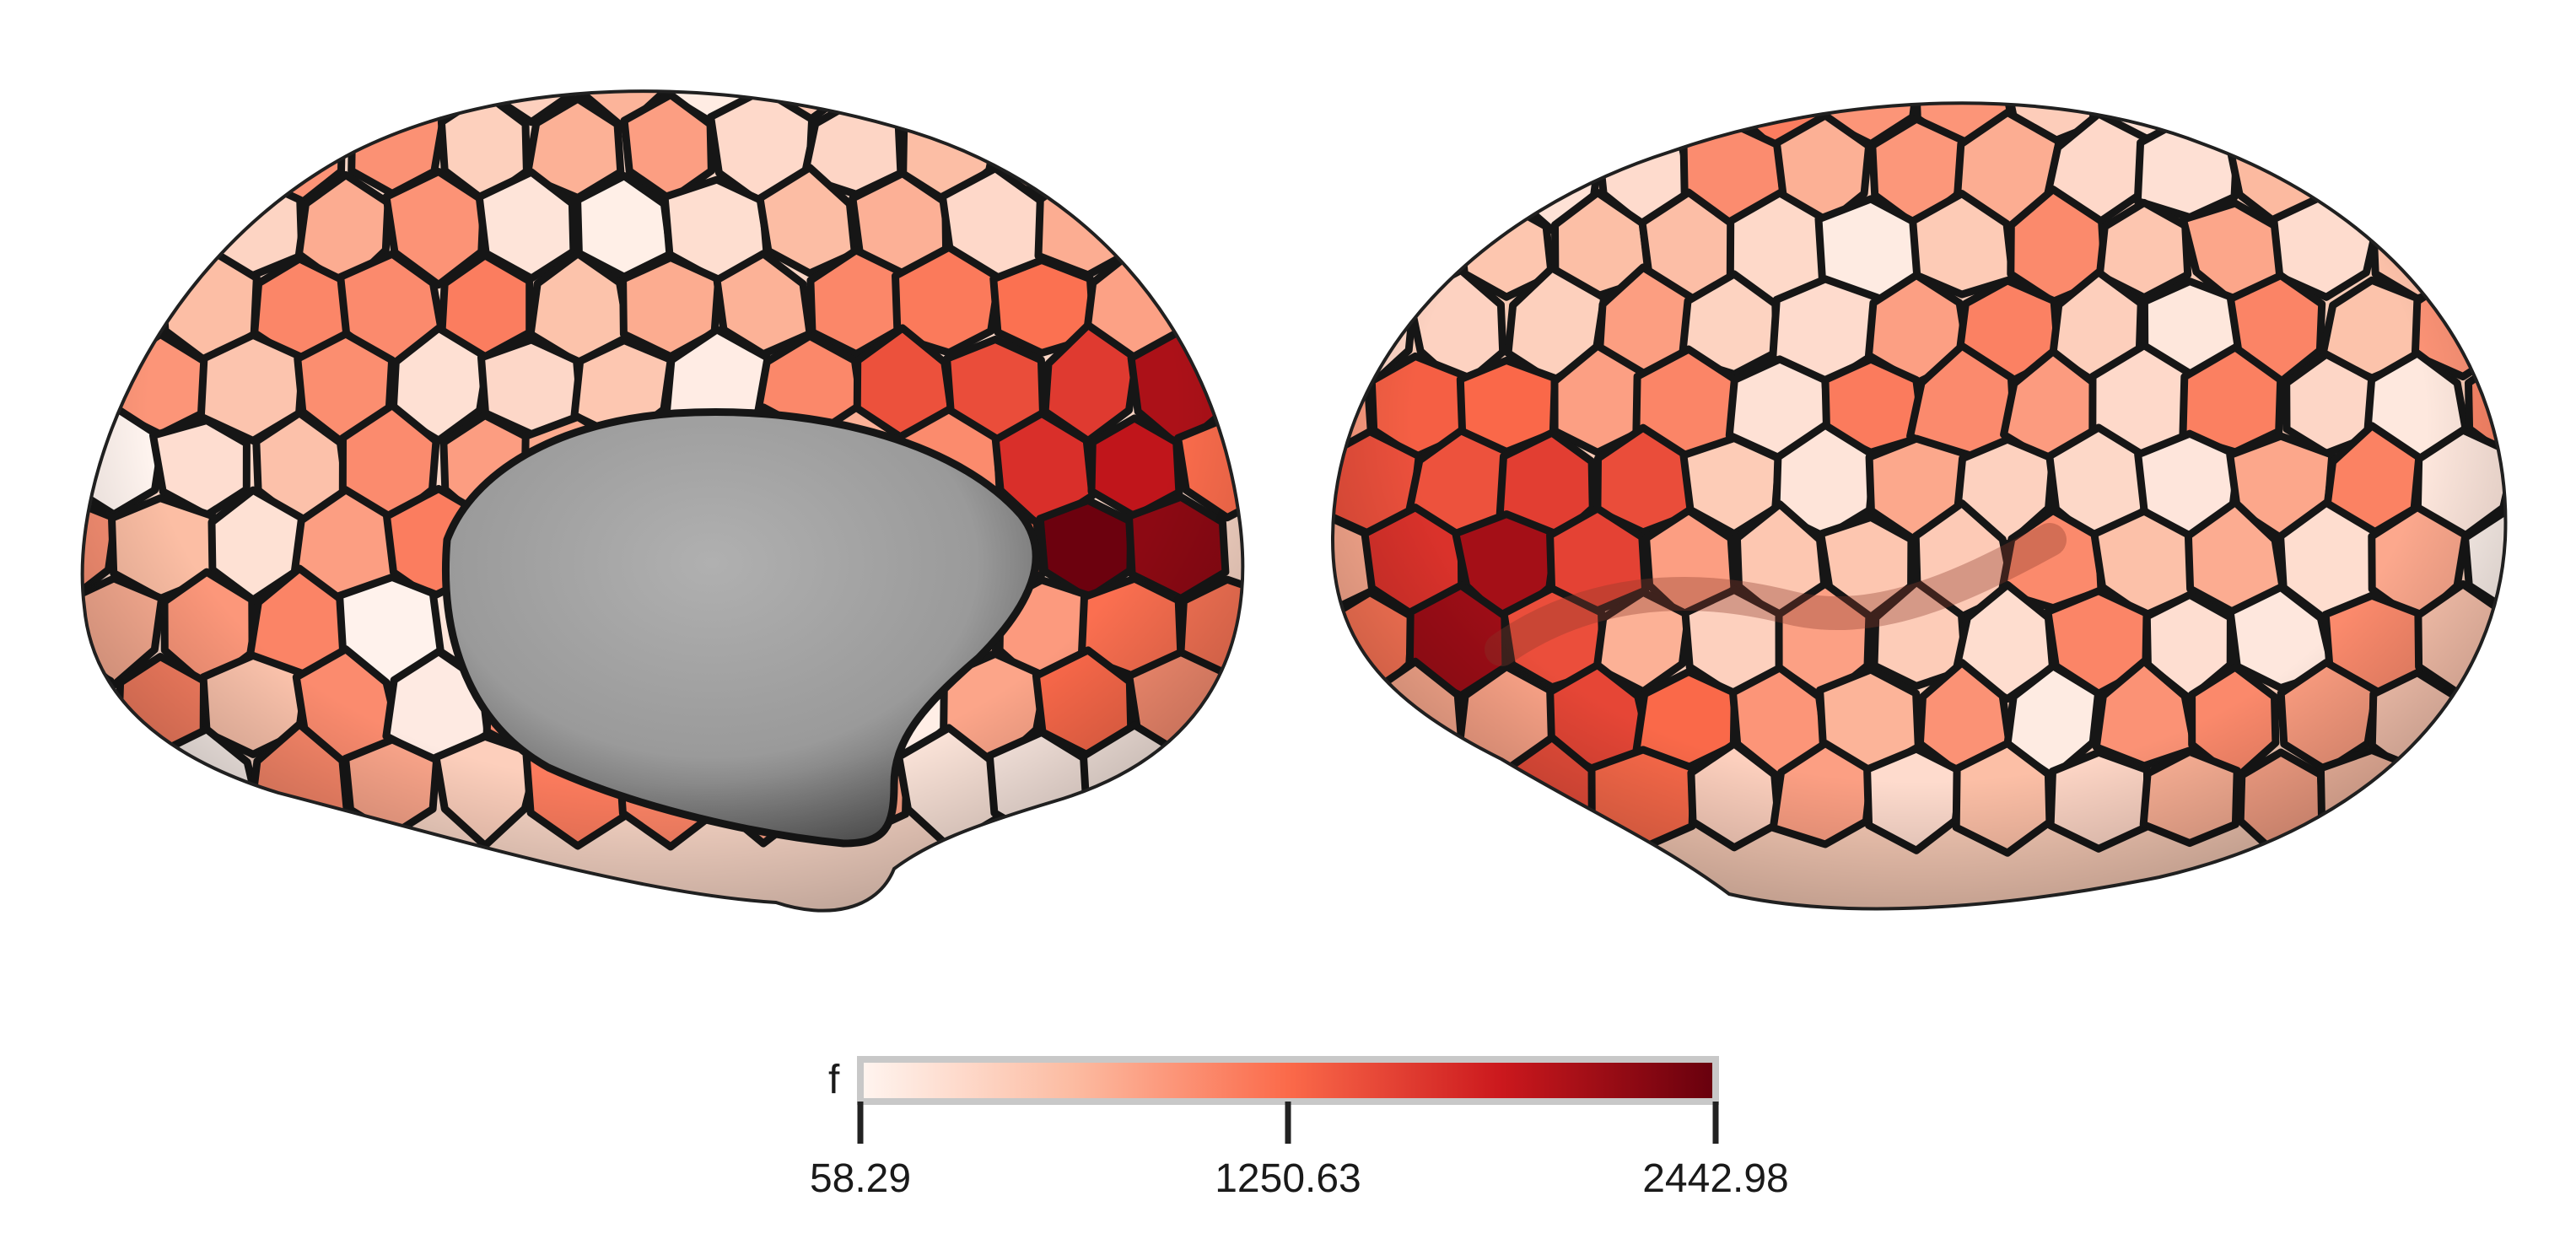 The image size is (2576, 1239). What do you see at coordinates (860, 1178) in the screenshot?
I see `colorbar-tick-label-min: 58.29` at bounding box center [860, 1178].